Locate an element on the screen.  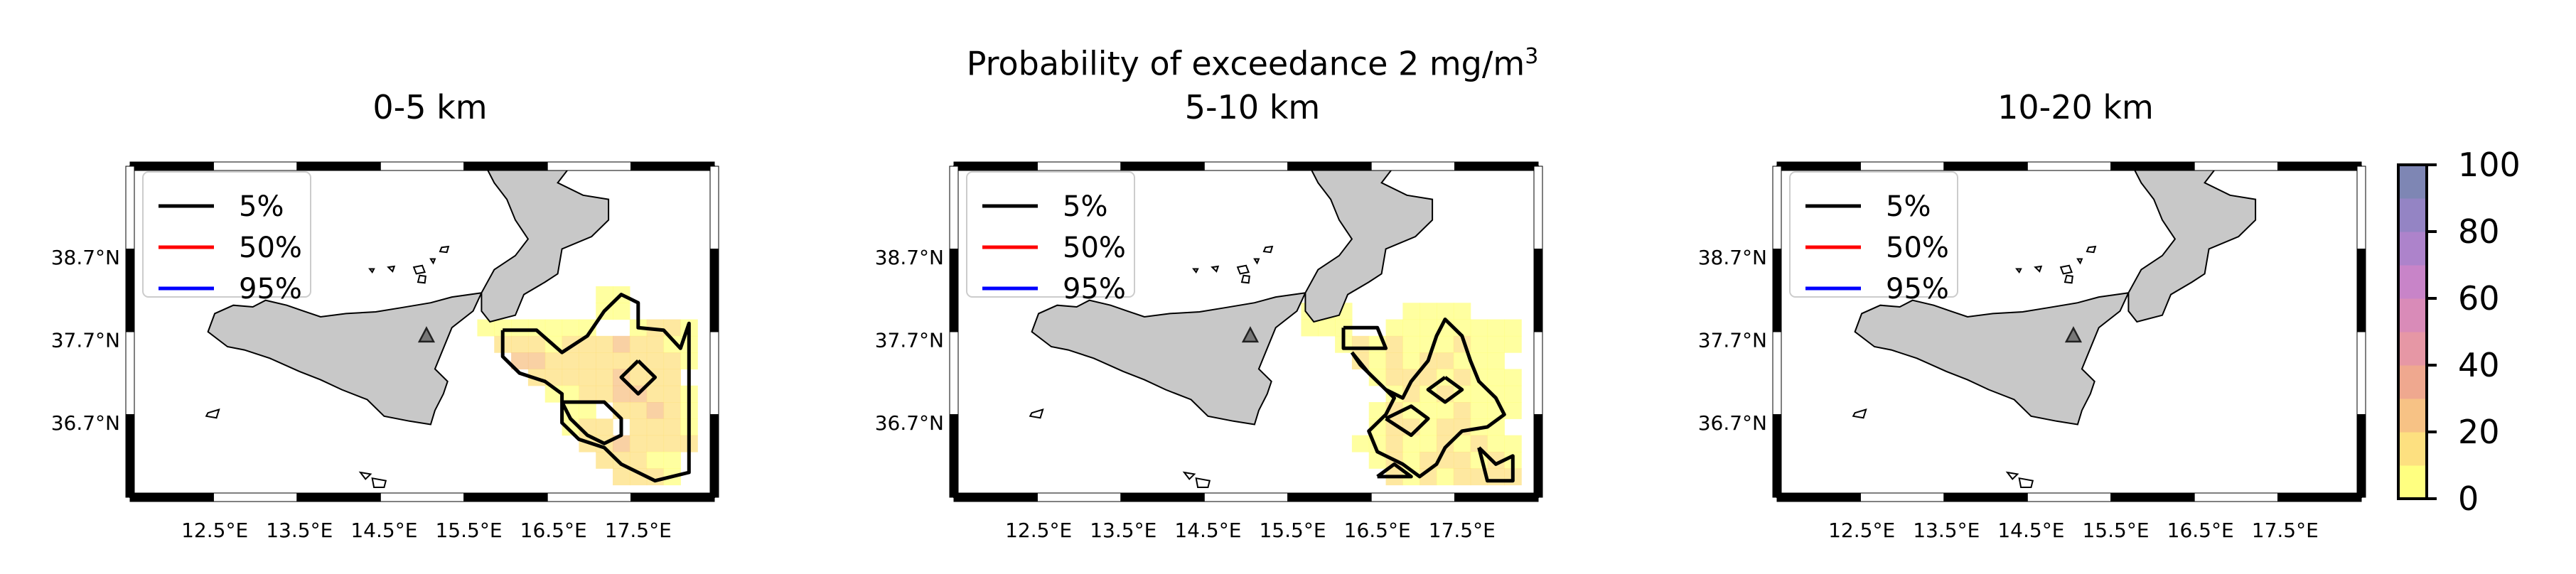
suptitle-superscript: 3 is located at coordinates (1532, 56).